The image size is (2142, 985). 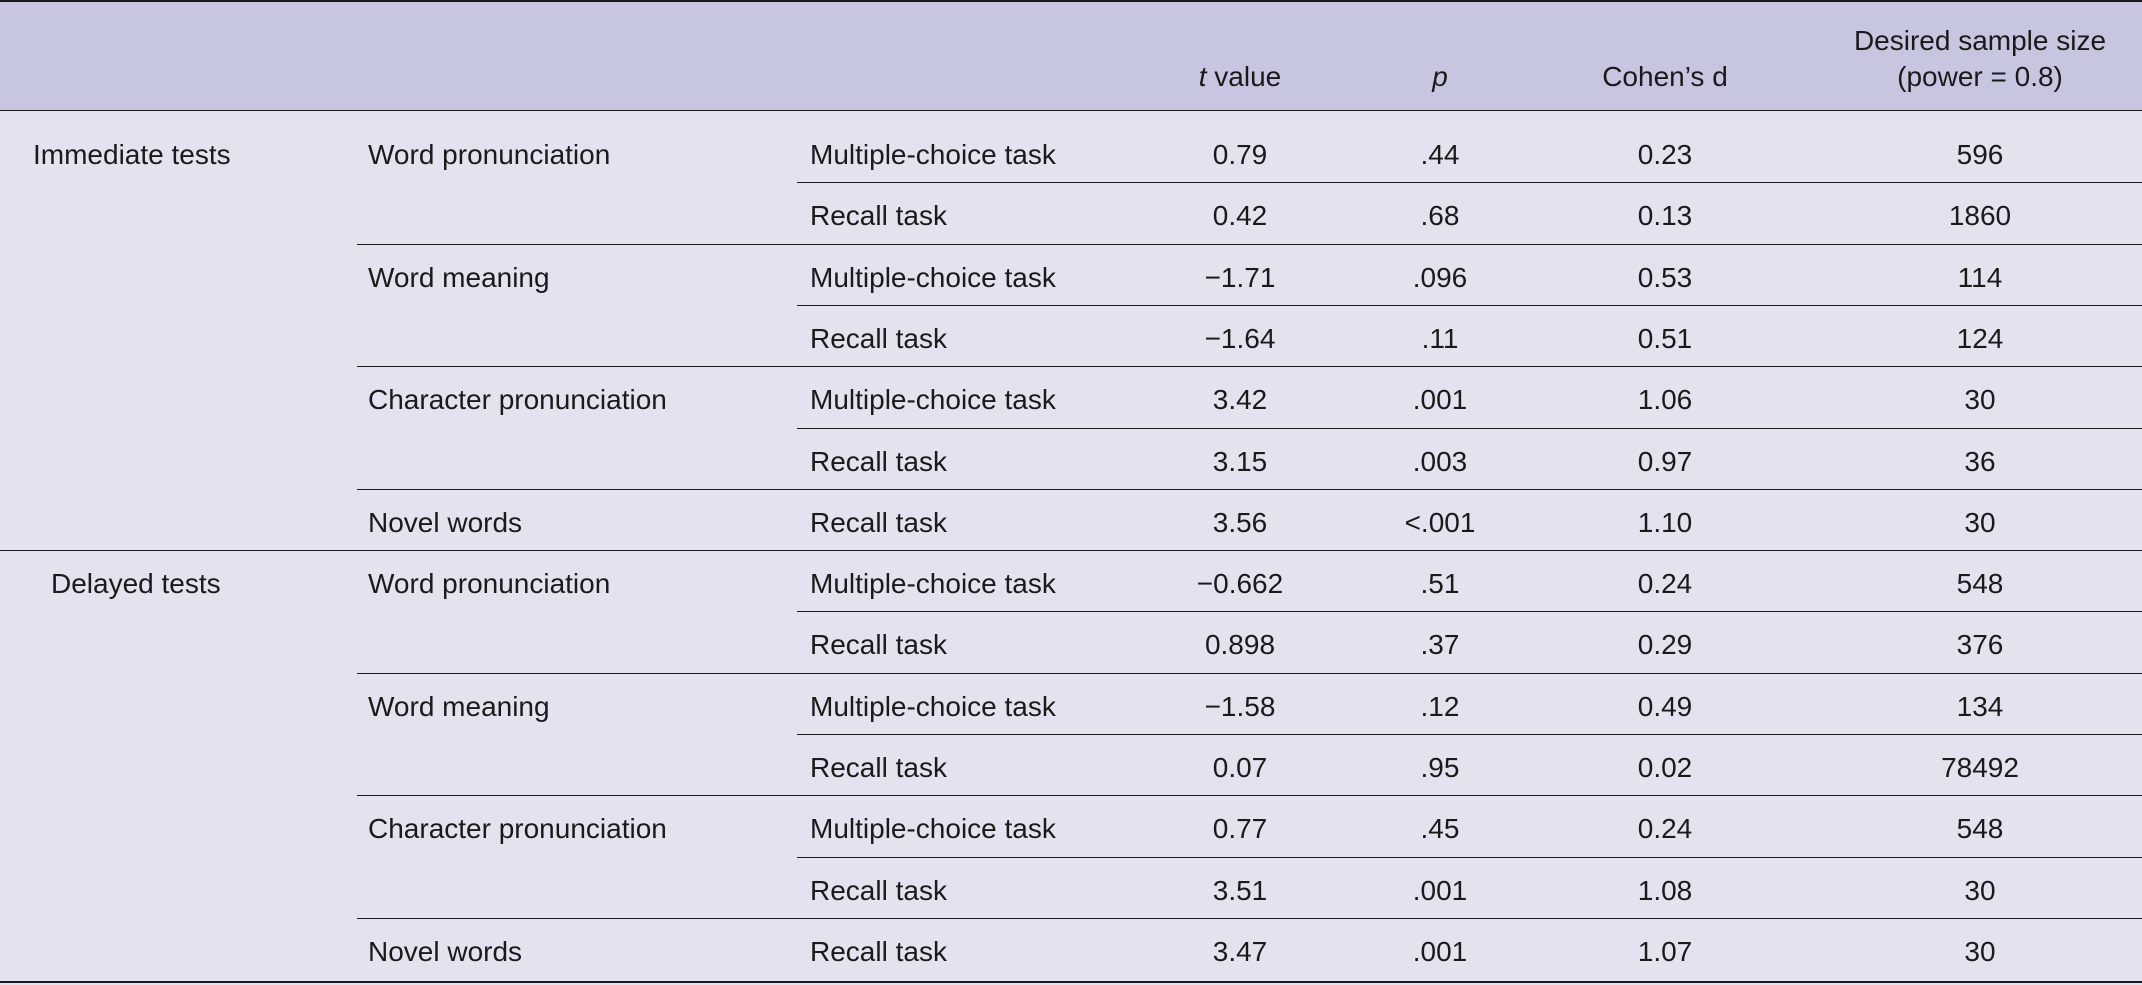 What do you see at coordinates (1240, 951) in the screenshot?
I see `cell-t-value: 3.47` at bounding box center [1240, 951].